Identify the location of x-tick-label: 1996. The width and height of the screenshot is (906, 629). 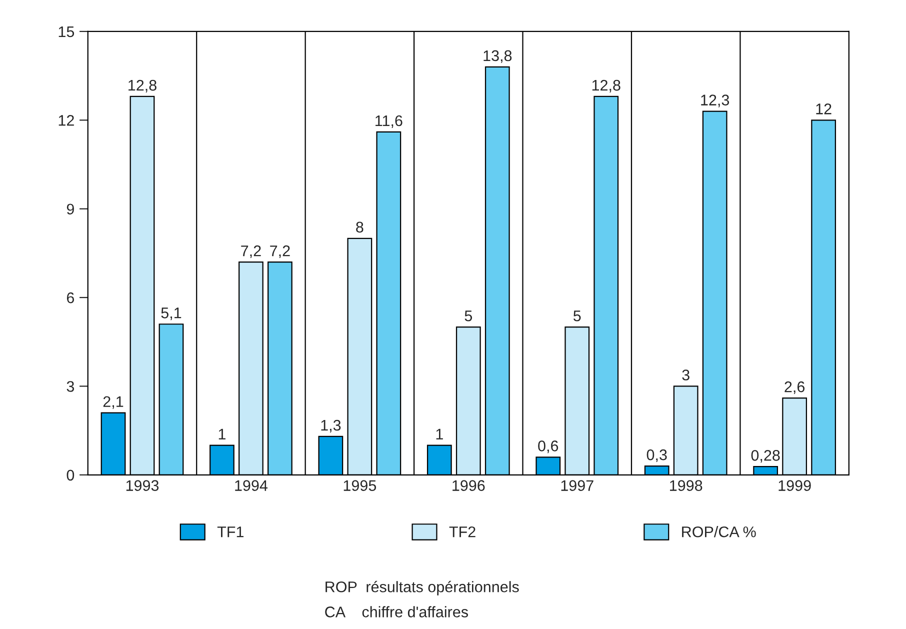
(468, 485).